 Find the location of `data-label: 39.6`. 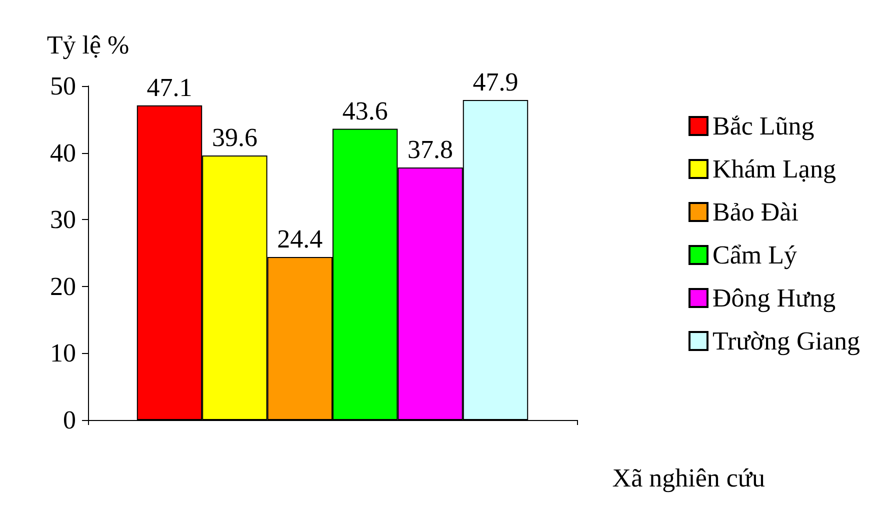

data-label: 39.6 is located at coordinates (235, 137).